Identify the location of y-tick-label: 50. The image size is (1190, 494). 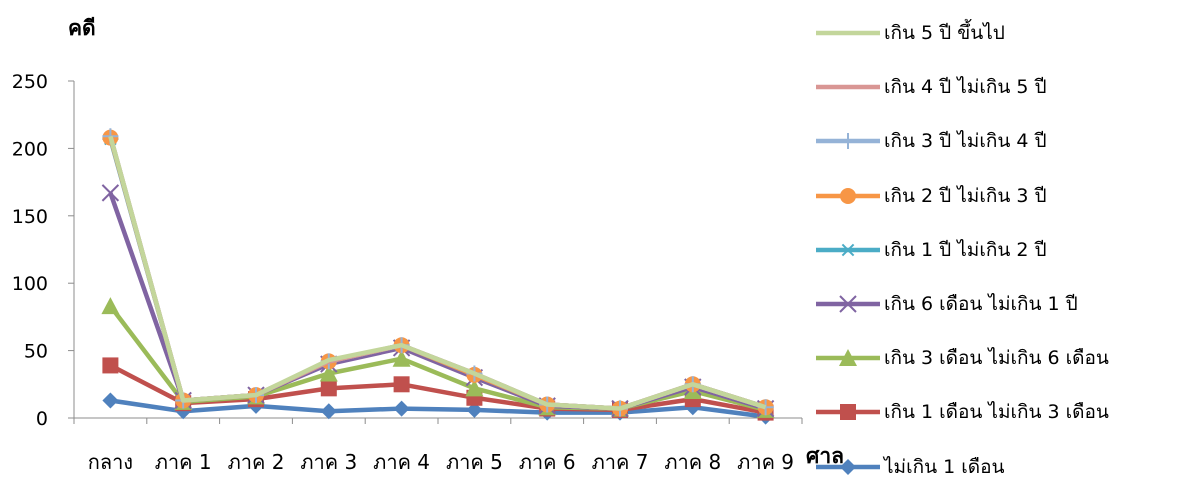
(36, 352).